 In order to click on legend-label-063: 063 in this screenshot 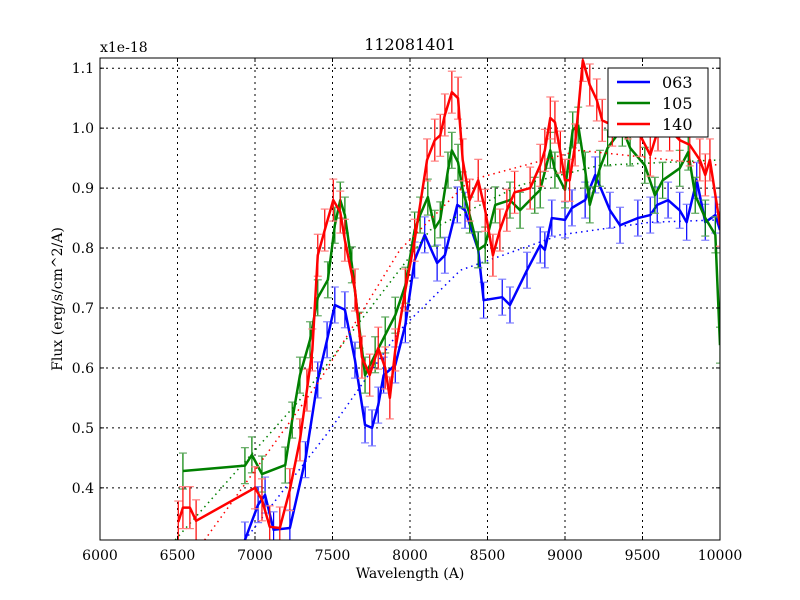, I will do `click(677, 82)`.